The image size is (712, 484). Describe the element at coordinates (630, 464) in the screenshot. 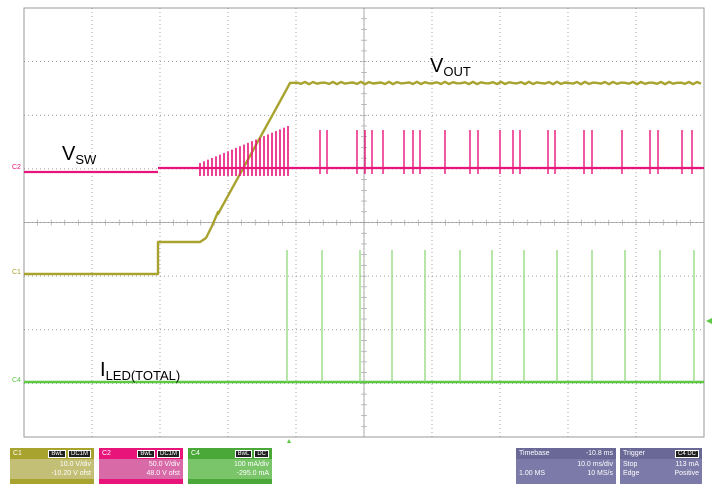

I see `trigger-mode: Stop` at that location.